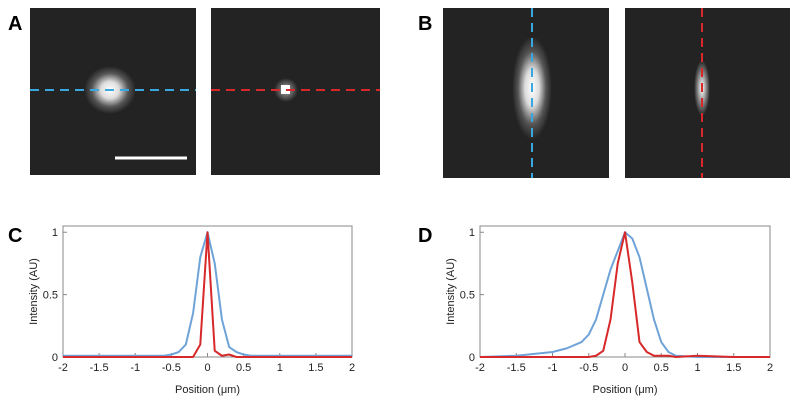  I want to click on panel-label: C, so click(15, 236).